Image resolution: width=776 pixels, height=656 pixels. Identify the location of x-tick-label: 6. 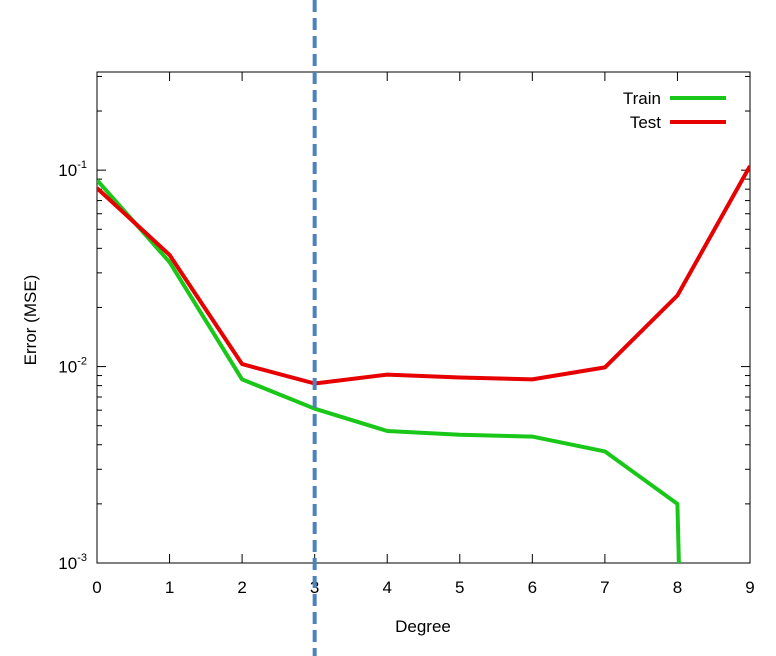
(532, 587).